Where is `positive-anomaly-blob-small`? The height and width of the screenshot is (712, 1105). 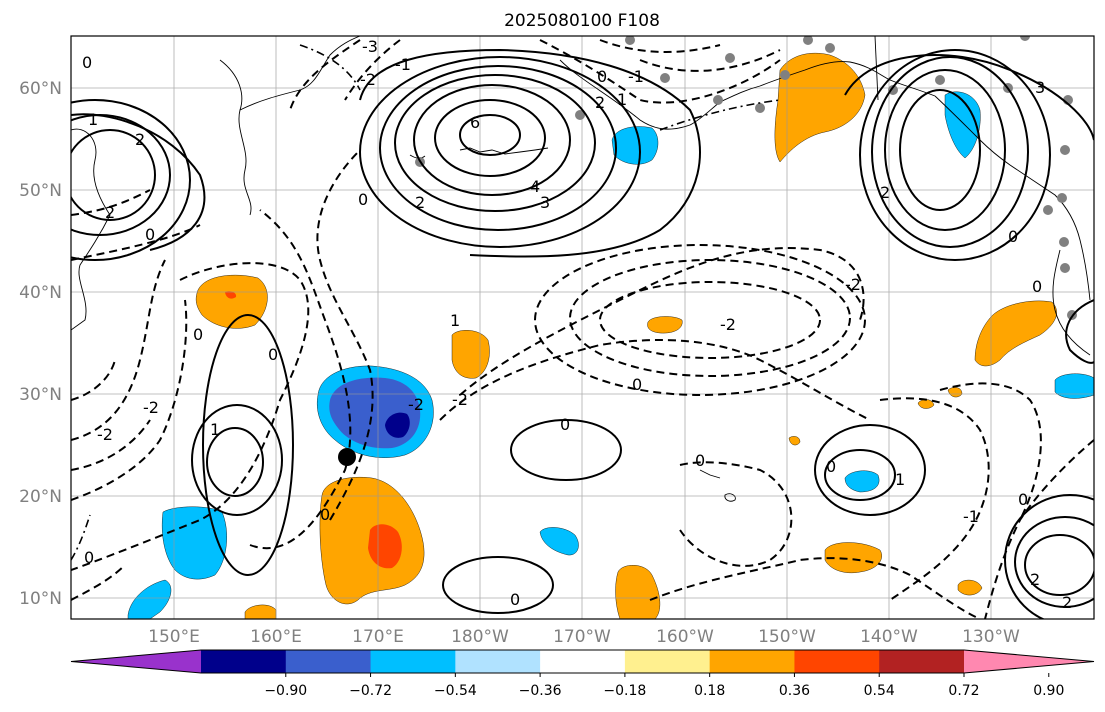 positive-anomaly-blob-small is located at coordinates (665, 325).